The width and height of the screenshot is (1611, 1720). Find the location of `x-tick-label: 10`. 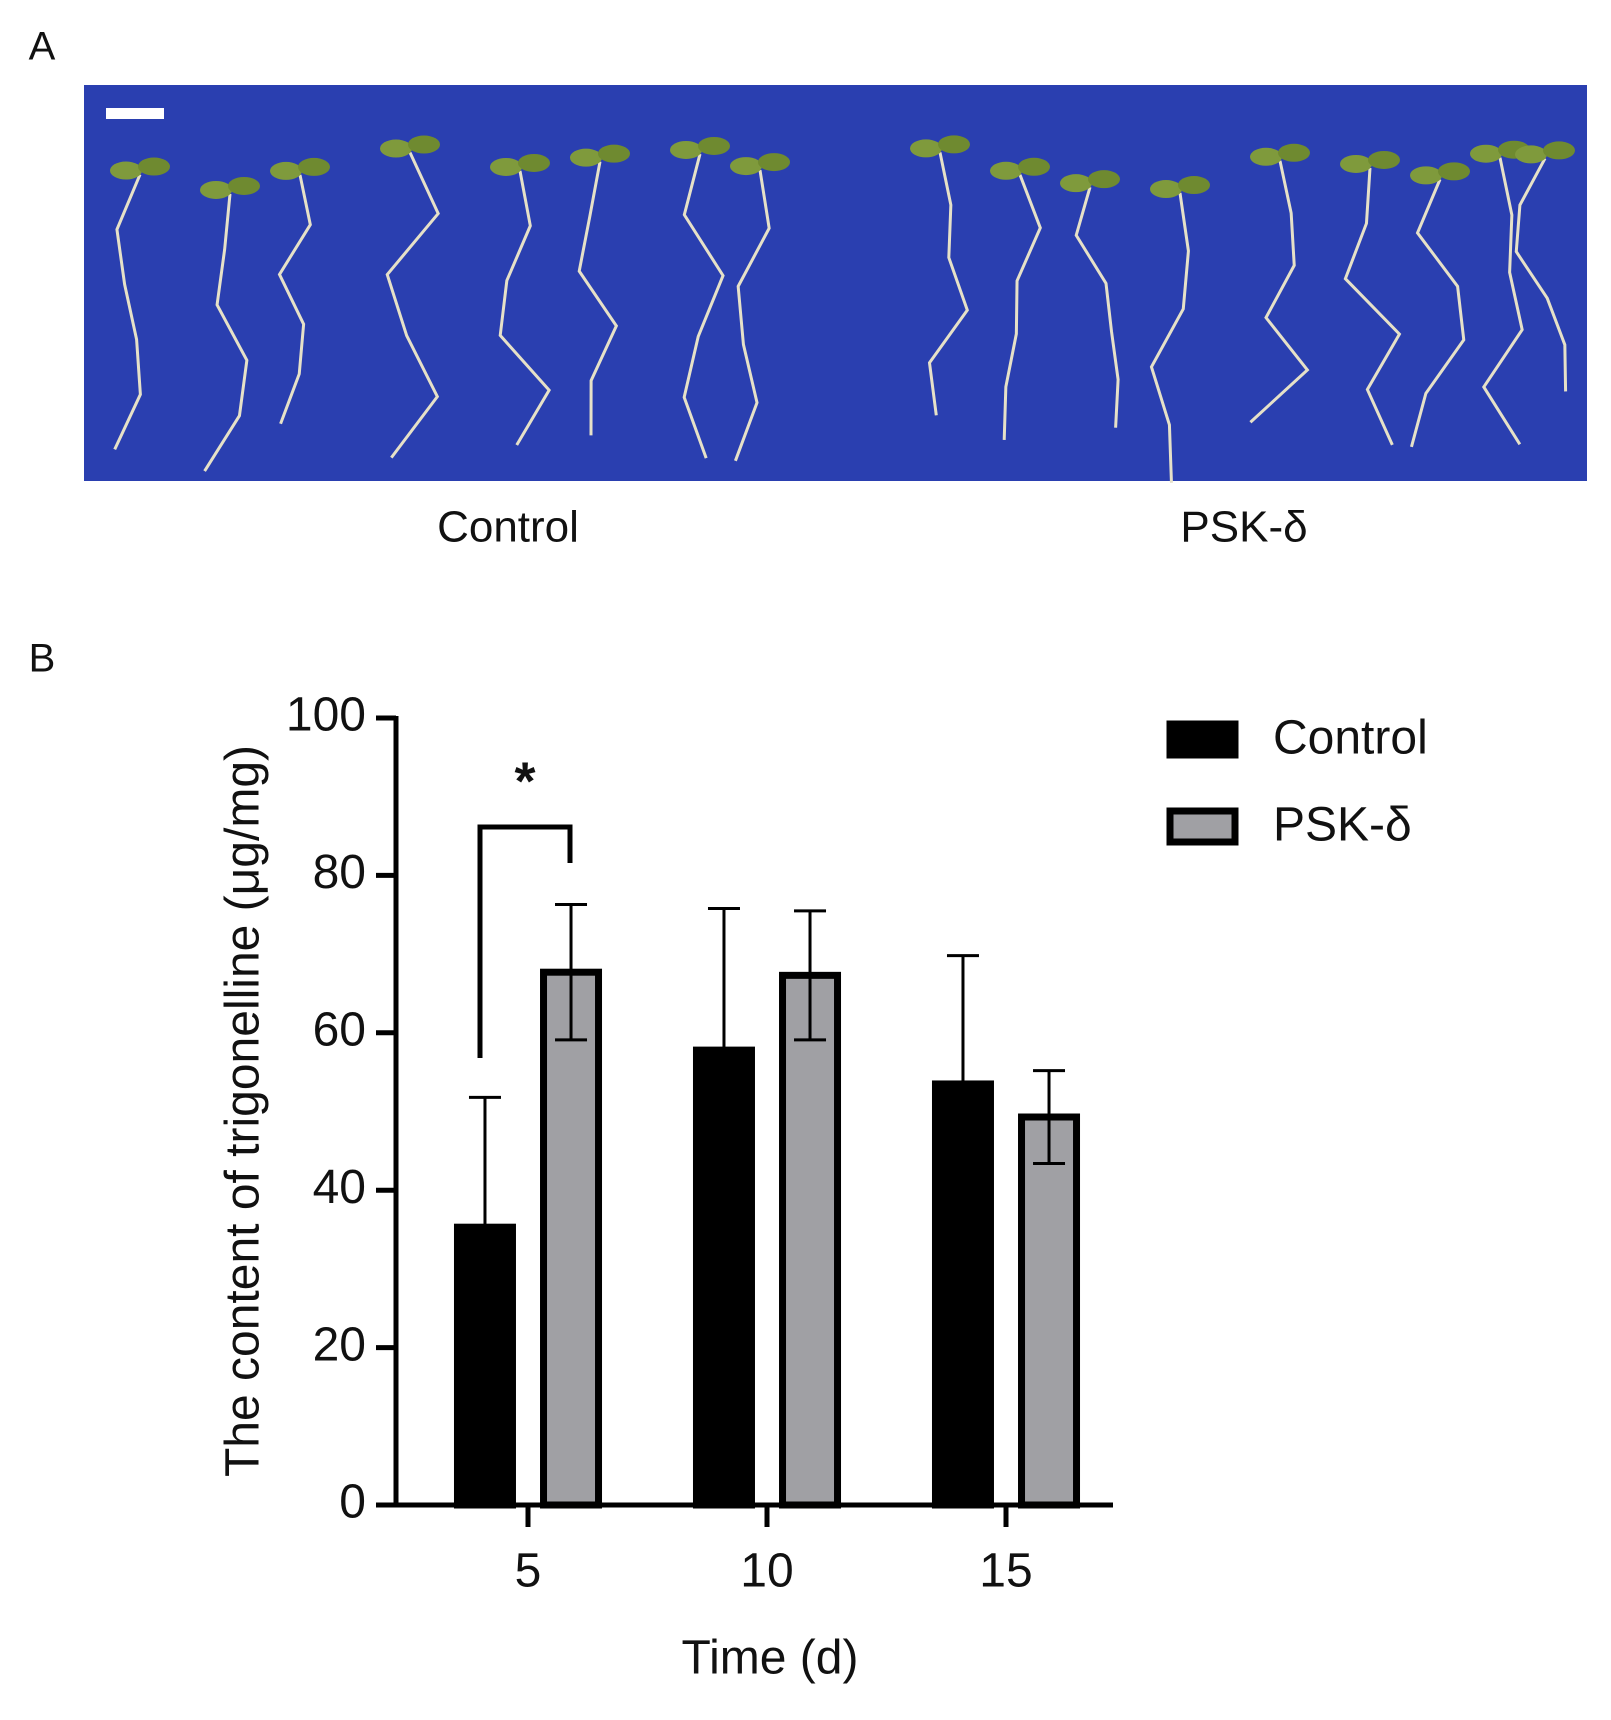

x-tick-label: 10 is located at coordinates (766, 1571).